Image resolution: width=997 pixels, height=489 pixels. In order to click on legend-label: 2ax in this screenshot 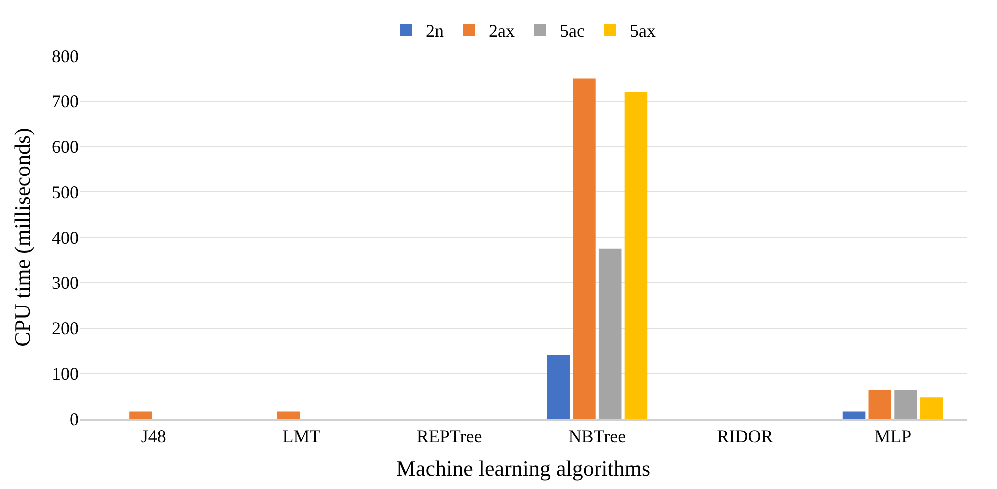, I will do `click(502, 30)`.